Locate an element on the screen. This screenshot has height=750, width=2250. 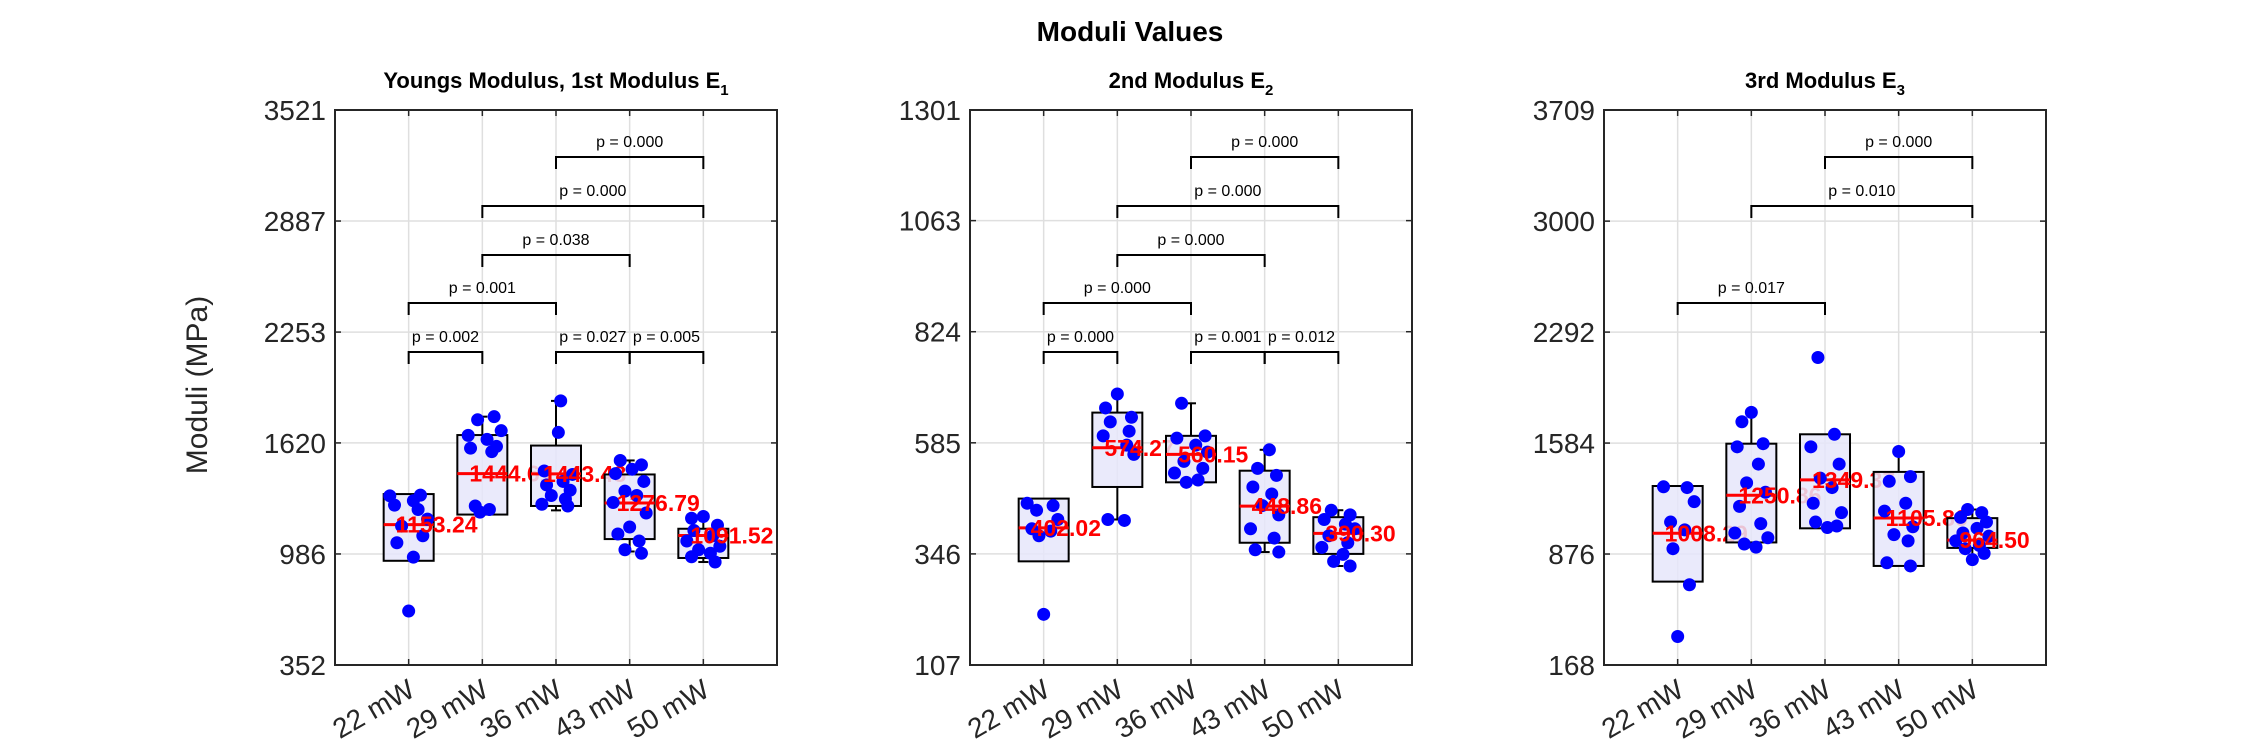
figure-title: Moduli Values is located at coordinates (1130, 31).